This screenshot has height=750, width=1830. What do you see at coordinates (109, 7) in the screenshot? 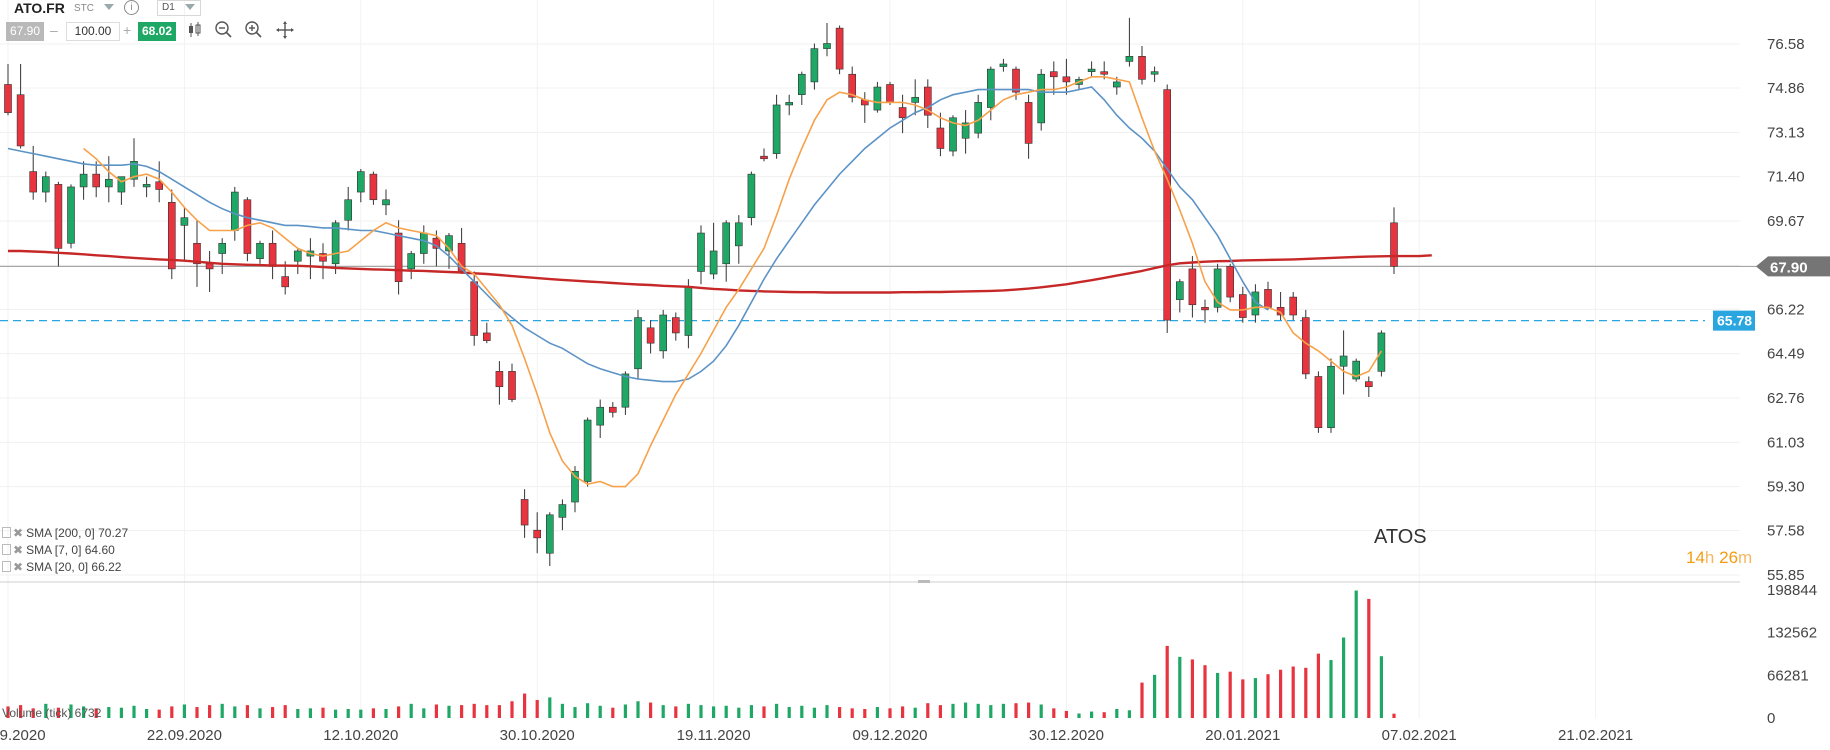
I see `instrument-dropdown-icon` at bounding box center [109, 7].